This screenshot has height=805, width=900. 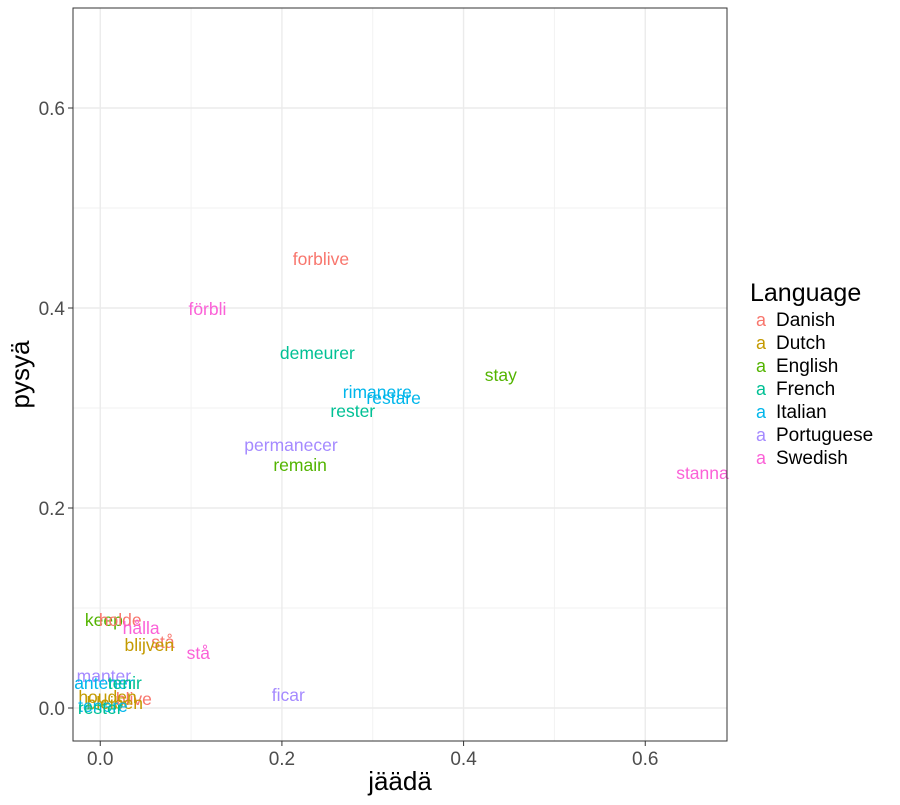 What do you see at coordinates (399, 781) in the screenshot?
I see `x-axis-title: jäädä` at bounding box center [399, 781].